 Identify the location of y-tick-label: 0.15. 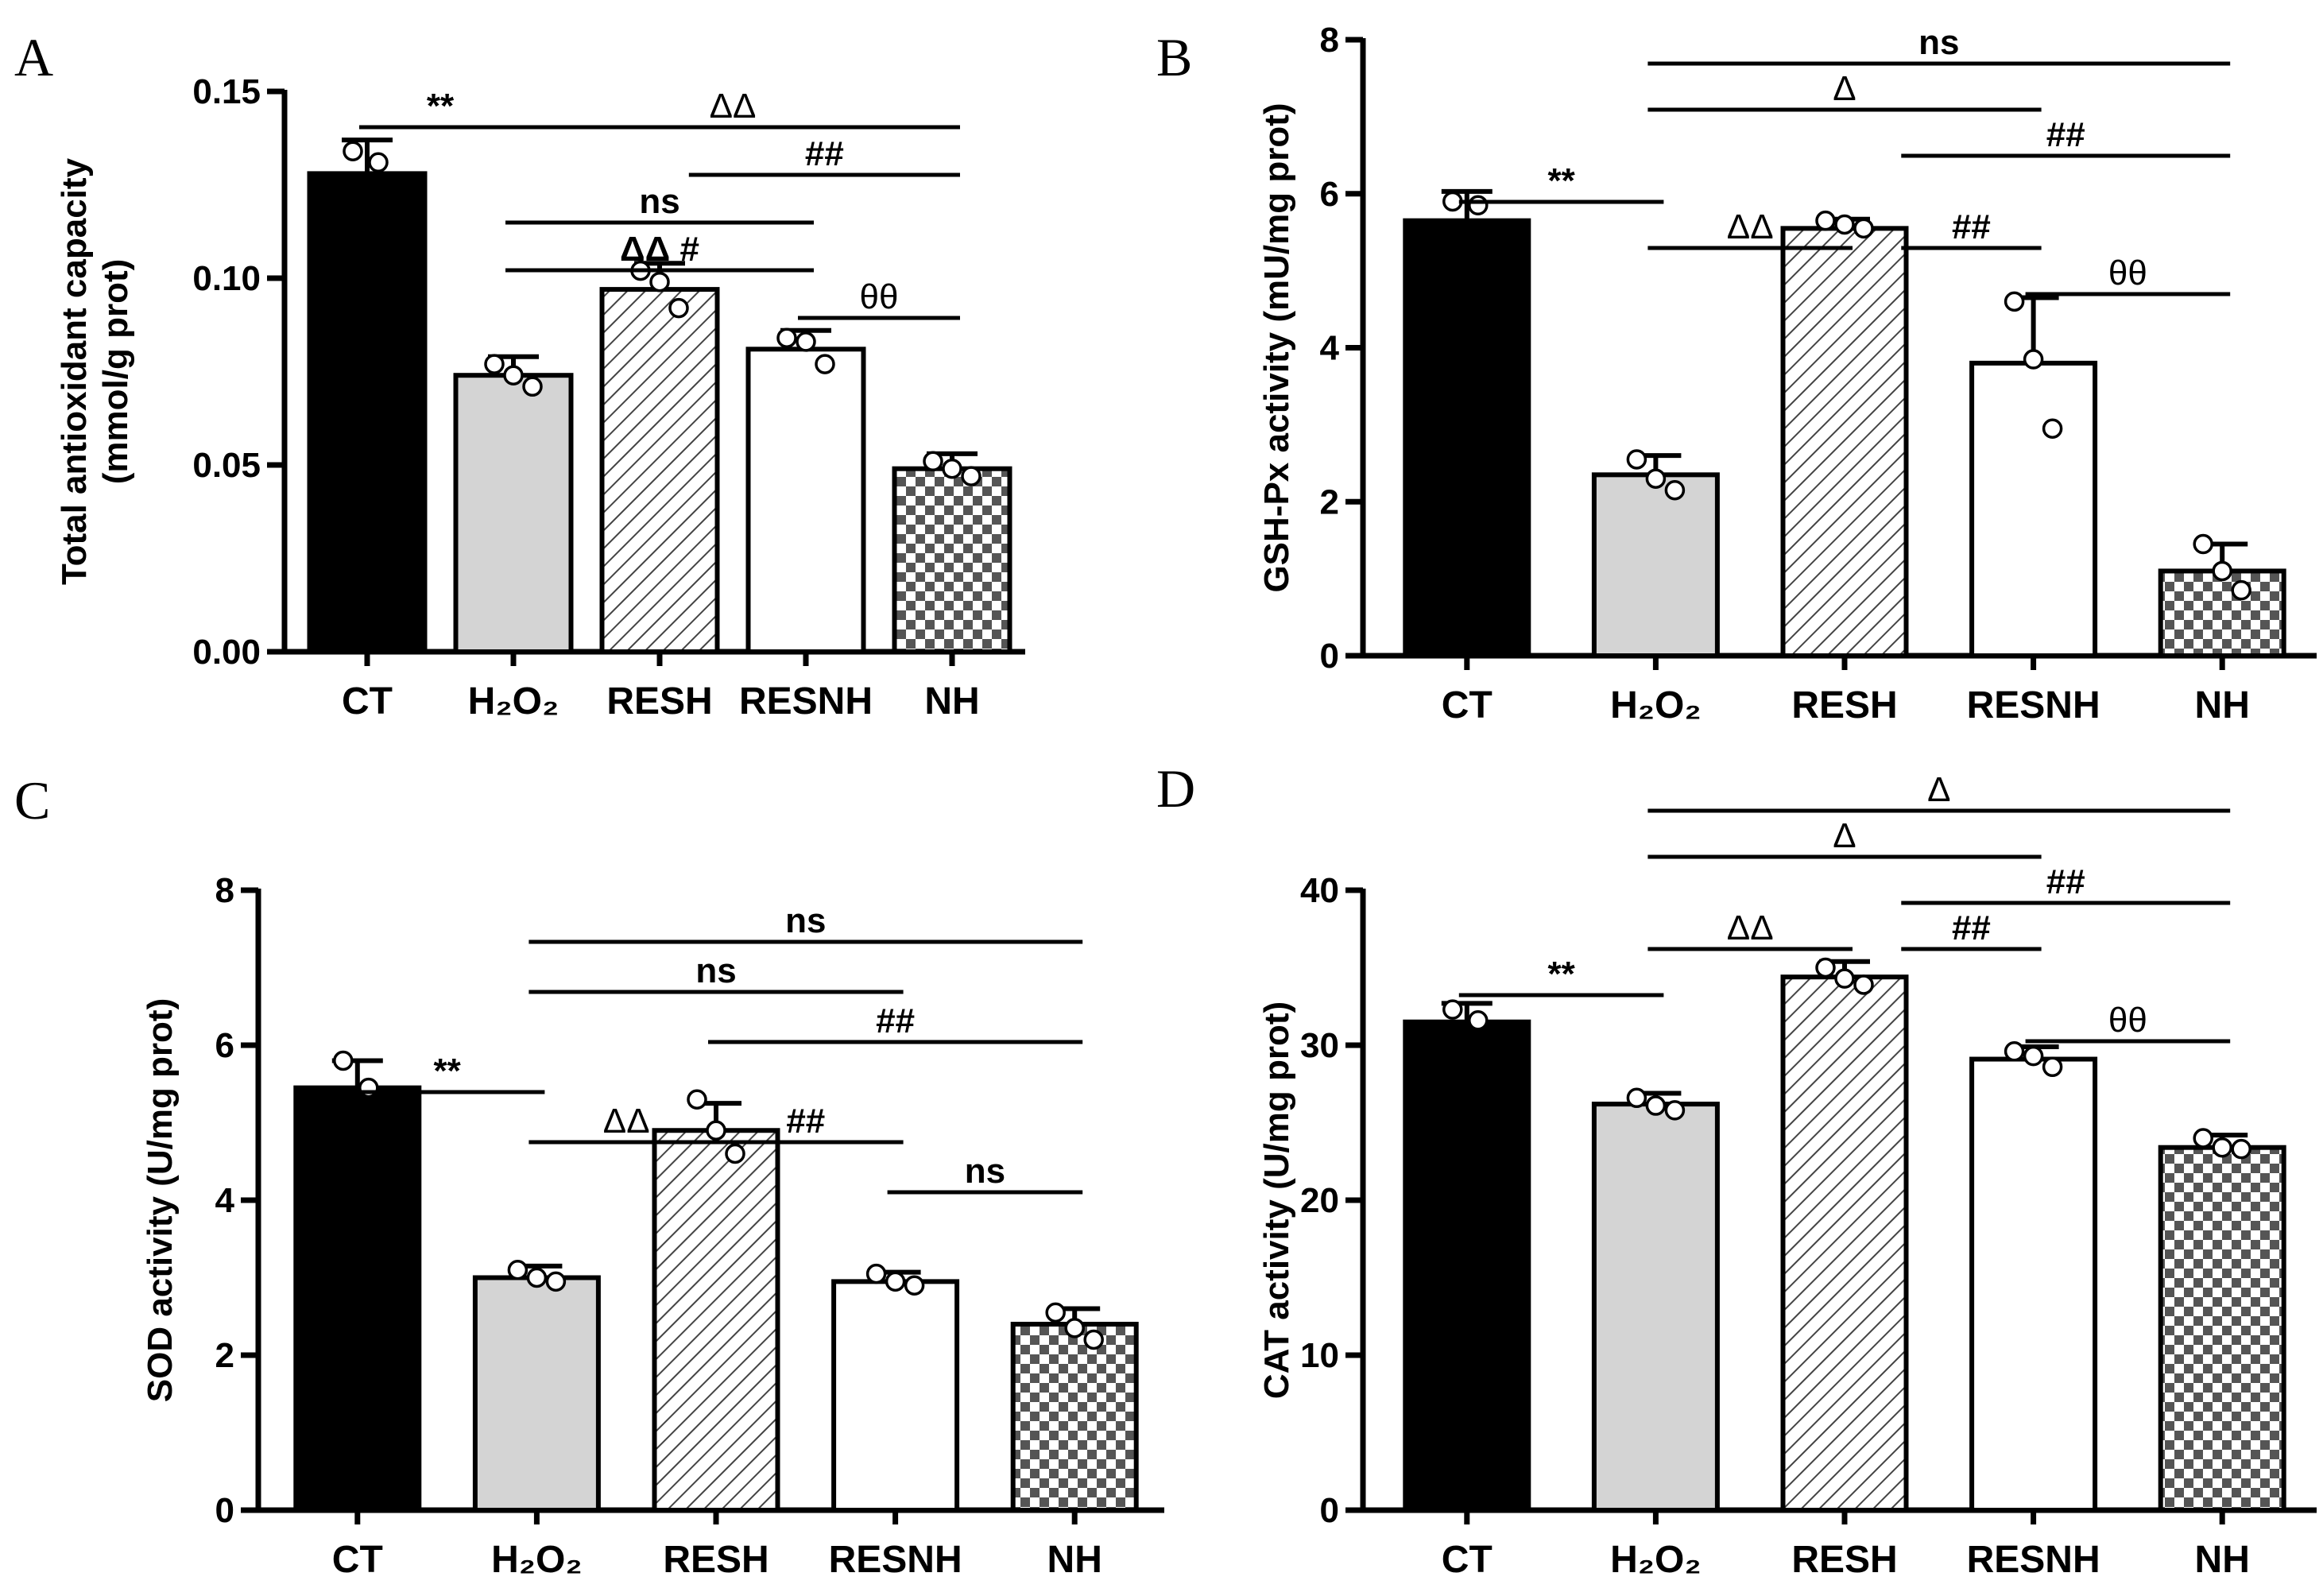
(226, 91).